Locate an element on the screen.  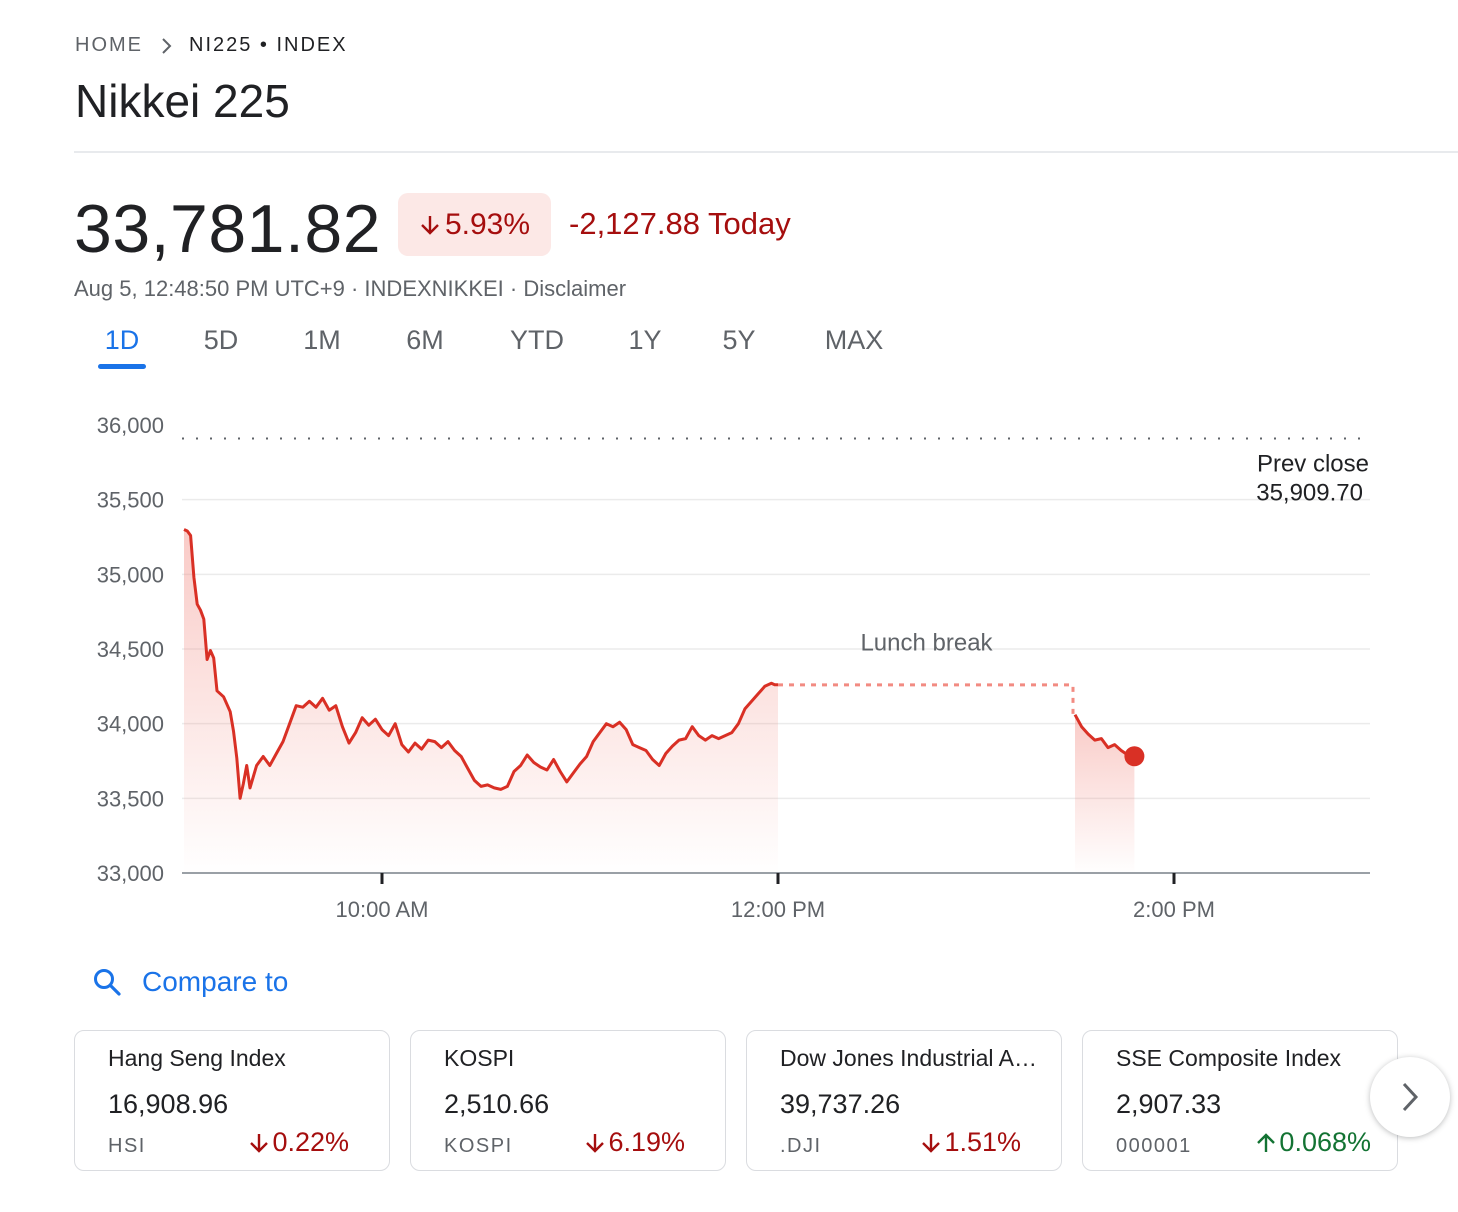
next-button is located at coordinates (1410, 1097).